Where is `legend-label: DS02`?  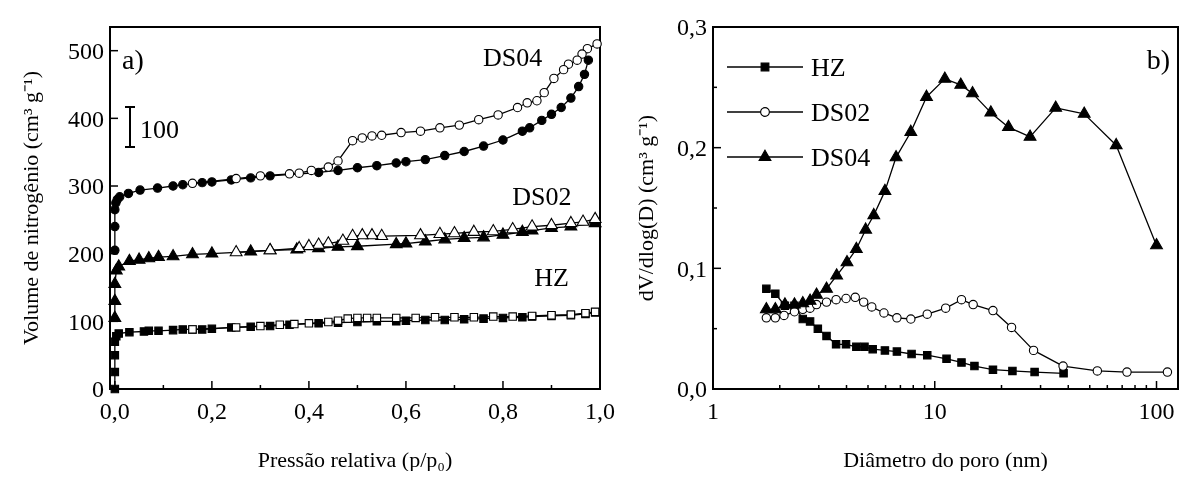
legend-label: DS02 is located at coordinates (841, 113).